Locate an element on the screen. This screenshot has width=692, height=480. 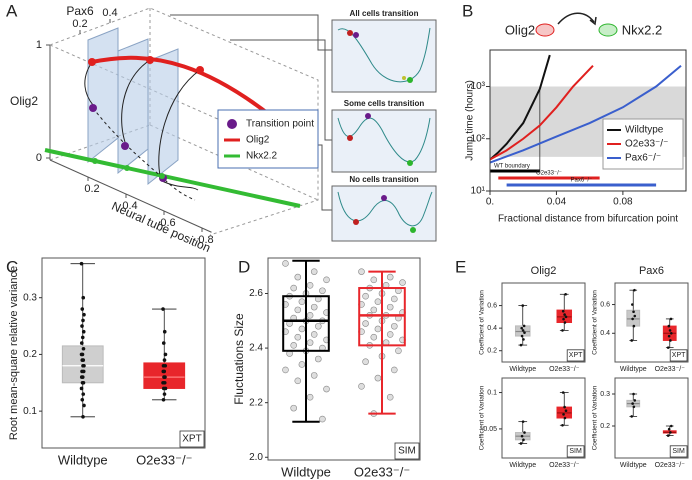
panel-label: D is located at coordinates (244, 266).